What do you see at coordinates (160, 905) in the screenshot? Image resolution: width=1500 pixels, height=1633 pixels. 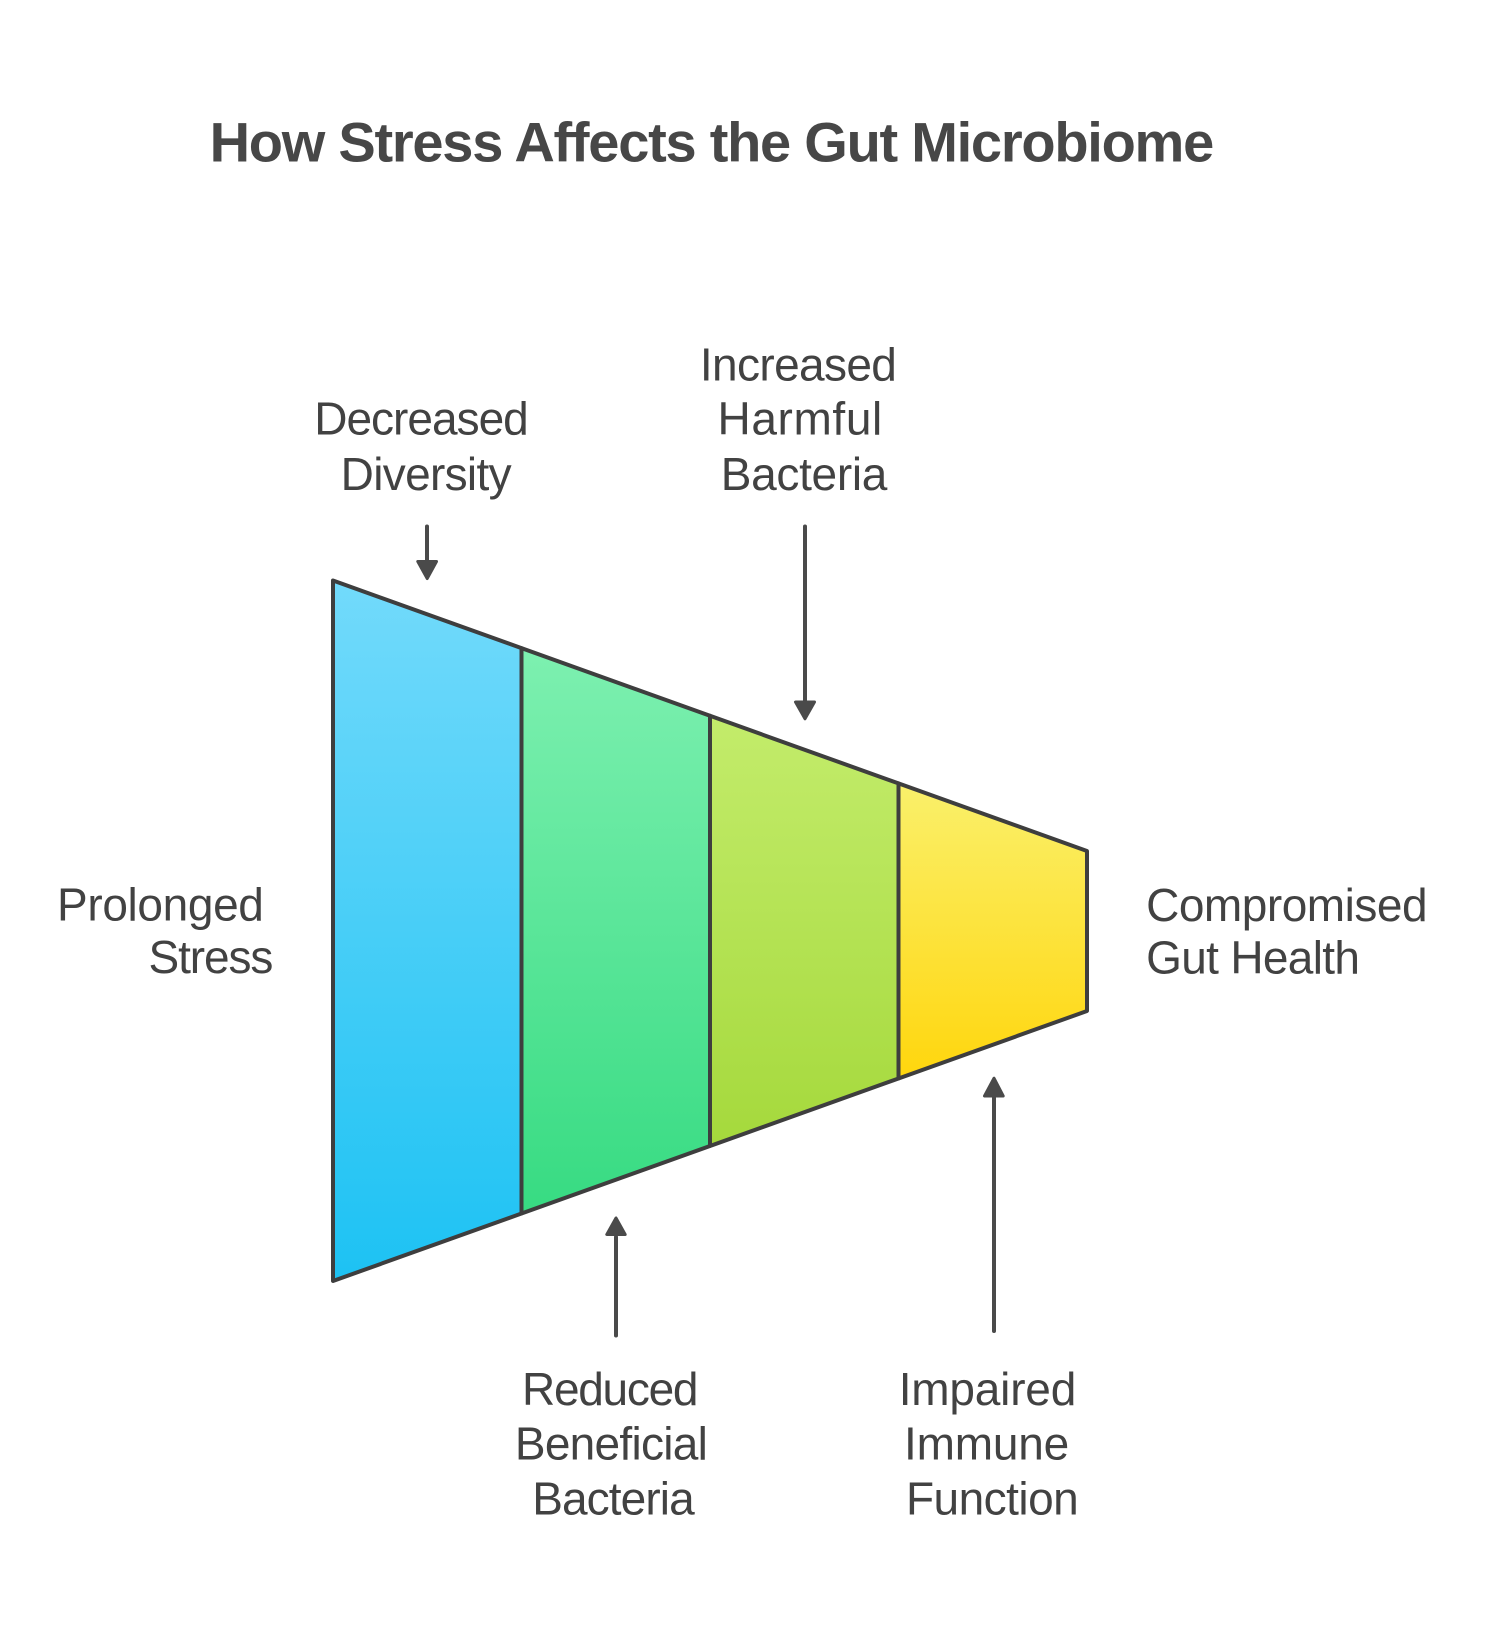 I see `svg-text: Prolonged` at bounding box center [160, 905].